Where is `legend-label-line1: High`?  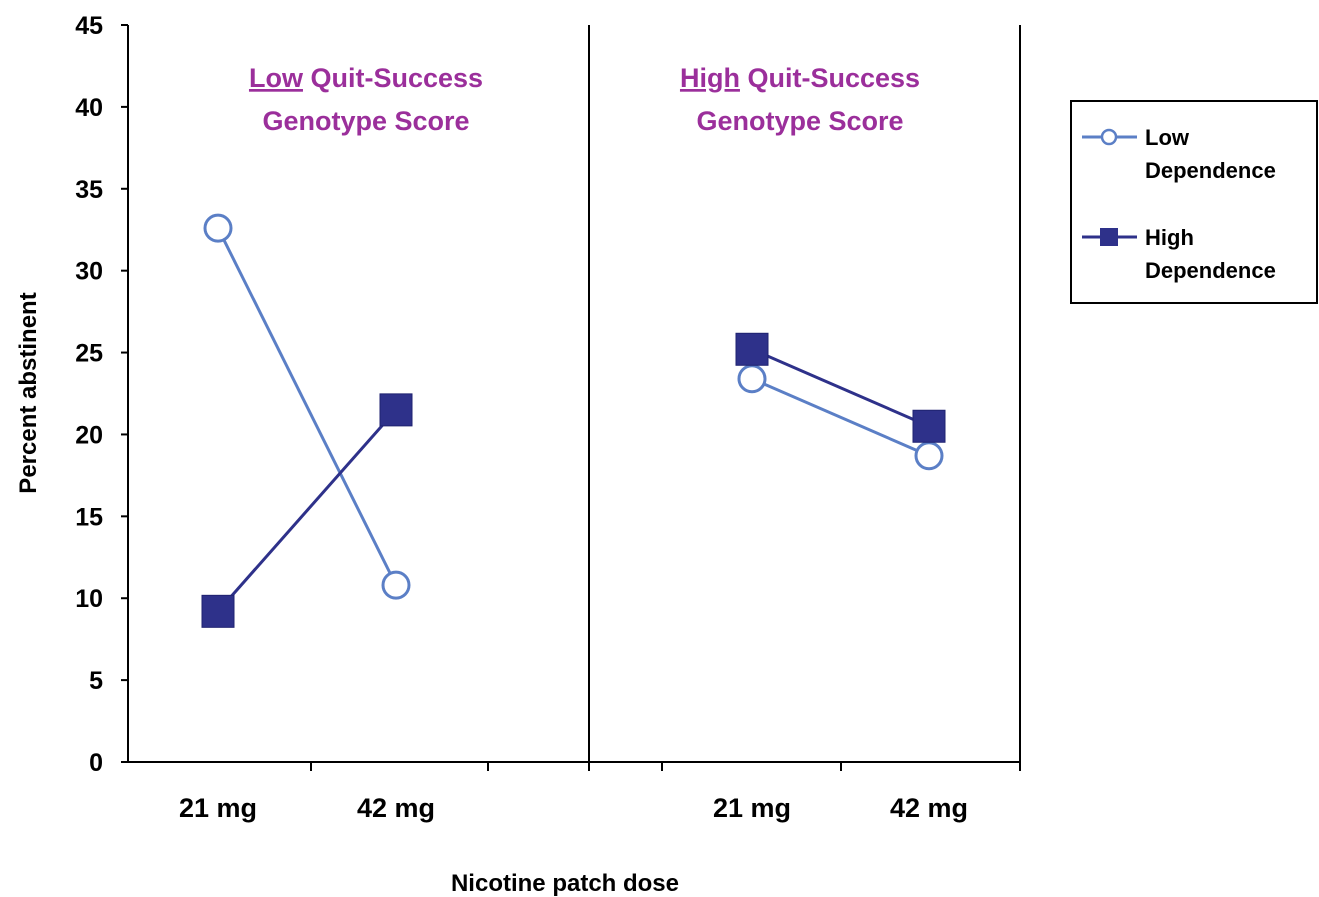
legend-label-line1: High is located at coordinates (1169, 237).